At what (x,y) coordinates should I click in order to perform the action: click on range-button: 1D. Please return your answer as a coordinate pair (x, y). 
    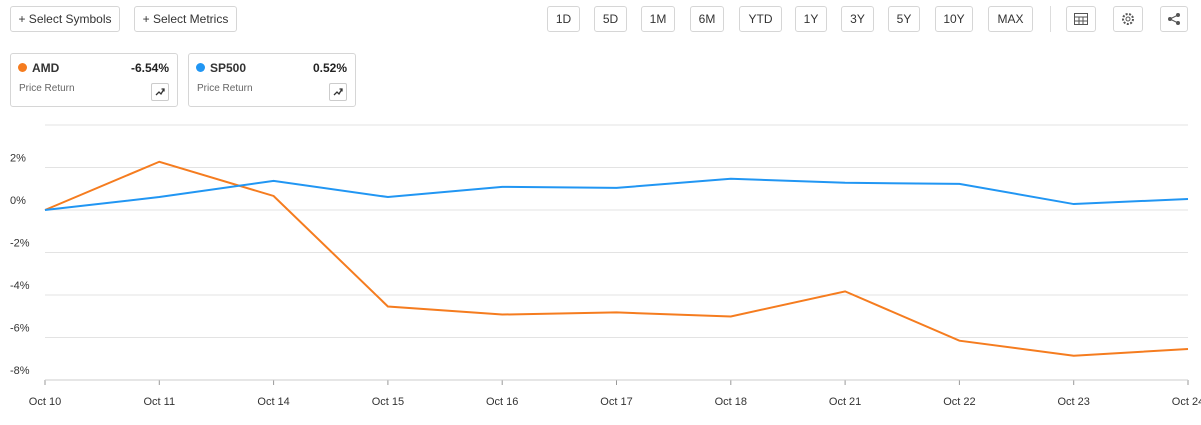
    Looking at the image, I should click on (563, 19).